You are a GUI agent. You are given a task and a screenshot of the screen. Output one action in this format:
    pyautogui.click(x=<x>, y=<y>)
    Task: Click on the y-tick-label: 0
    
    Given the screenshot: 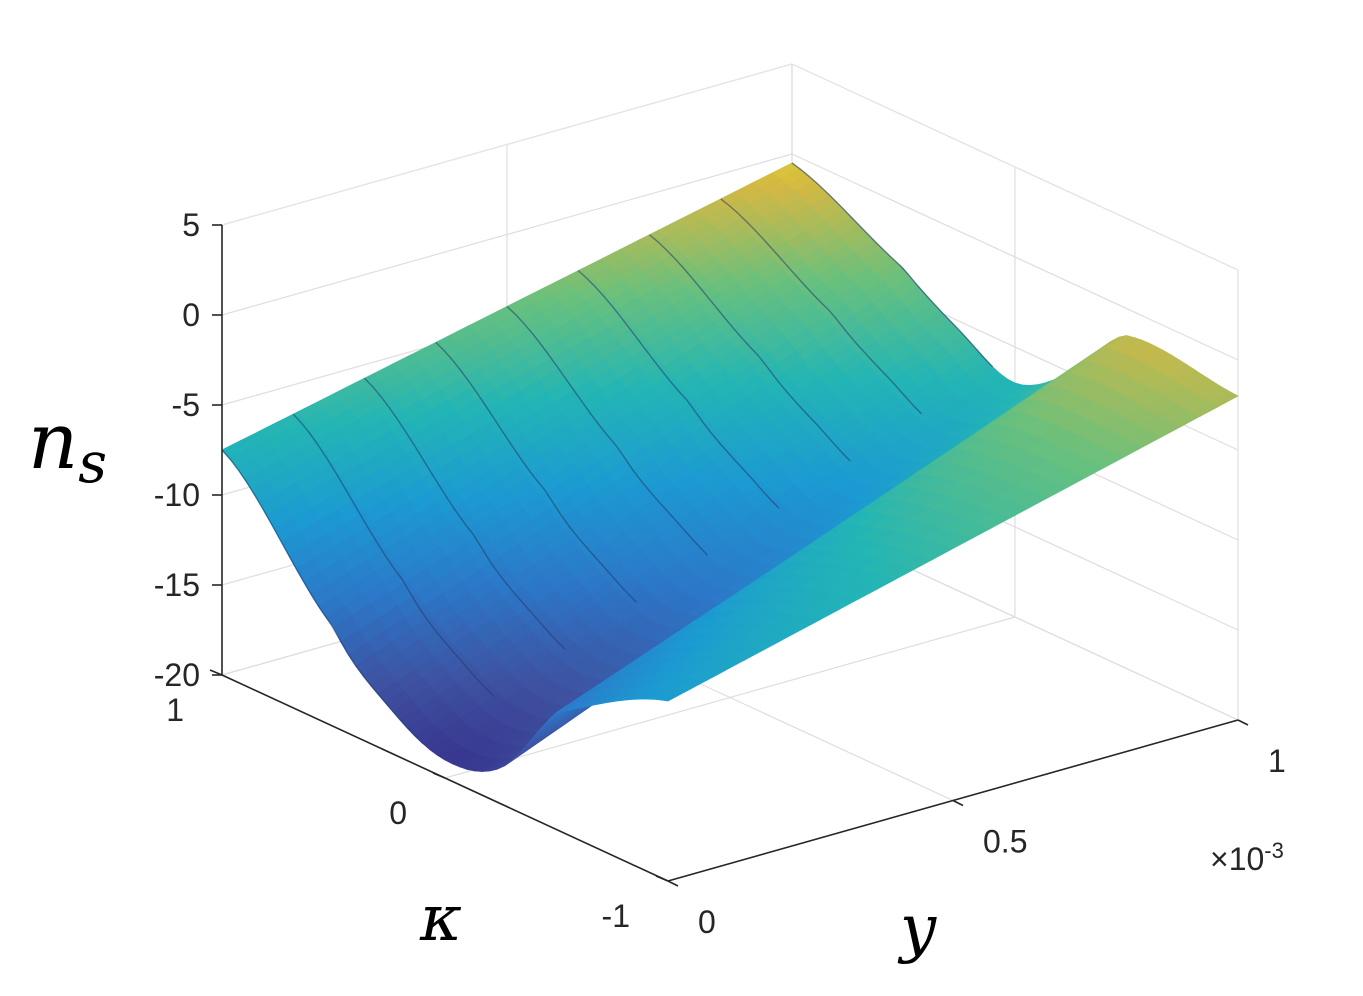 What is the action you would take?
    pyautogui.click(x=707, y=922)
    